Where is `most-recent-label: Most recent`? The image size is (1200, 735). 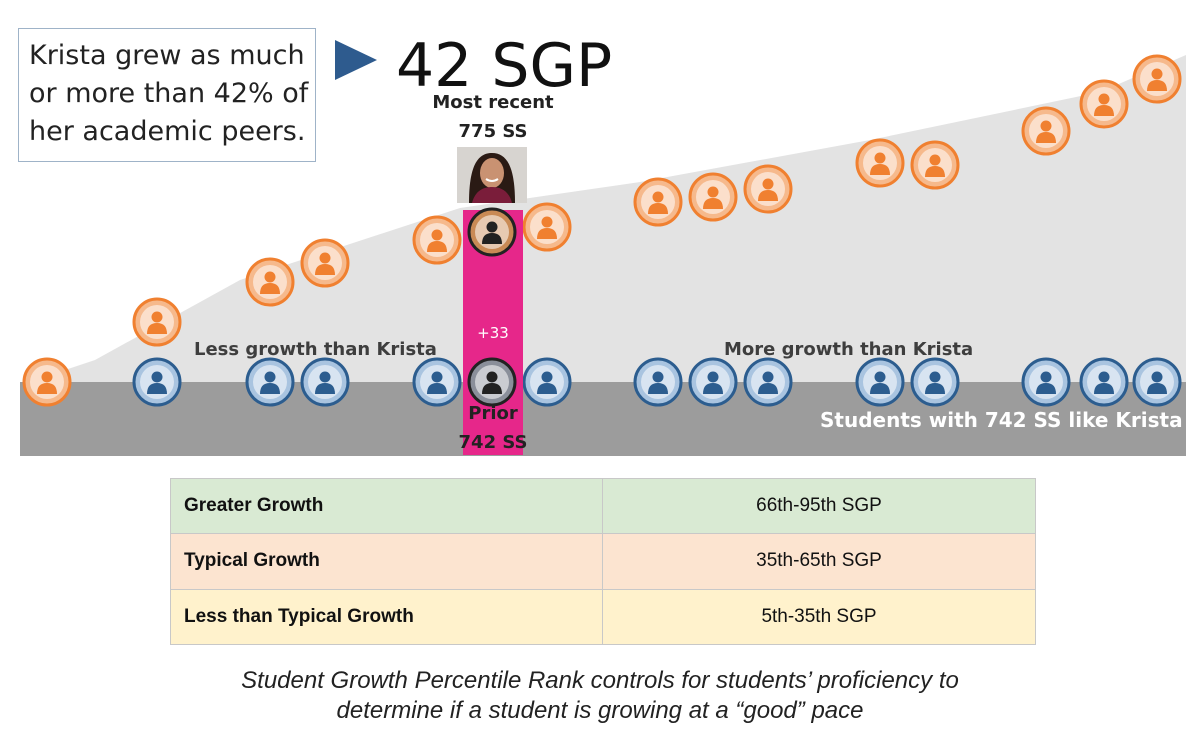
most-recent-label: Most recent is located at coordinates (493, 102).